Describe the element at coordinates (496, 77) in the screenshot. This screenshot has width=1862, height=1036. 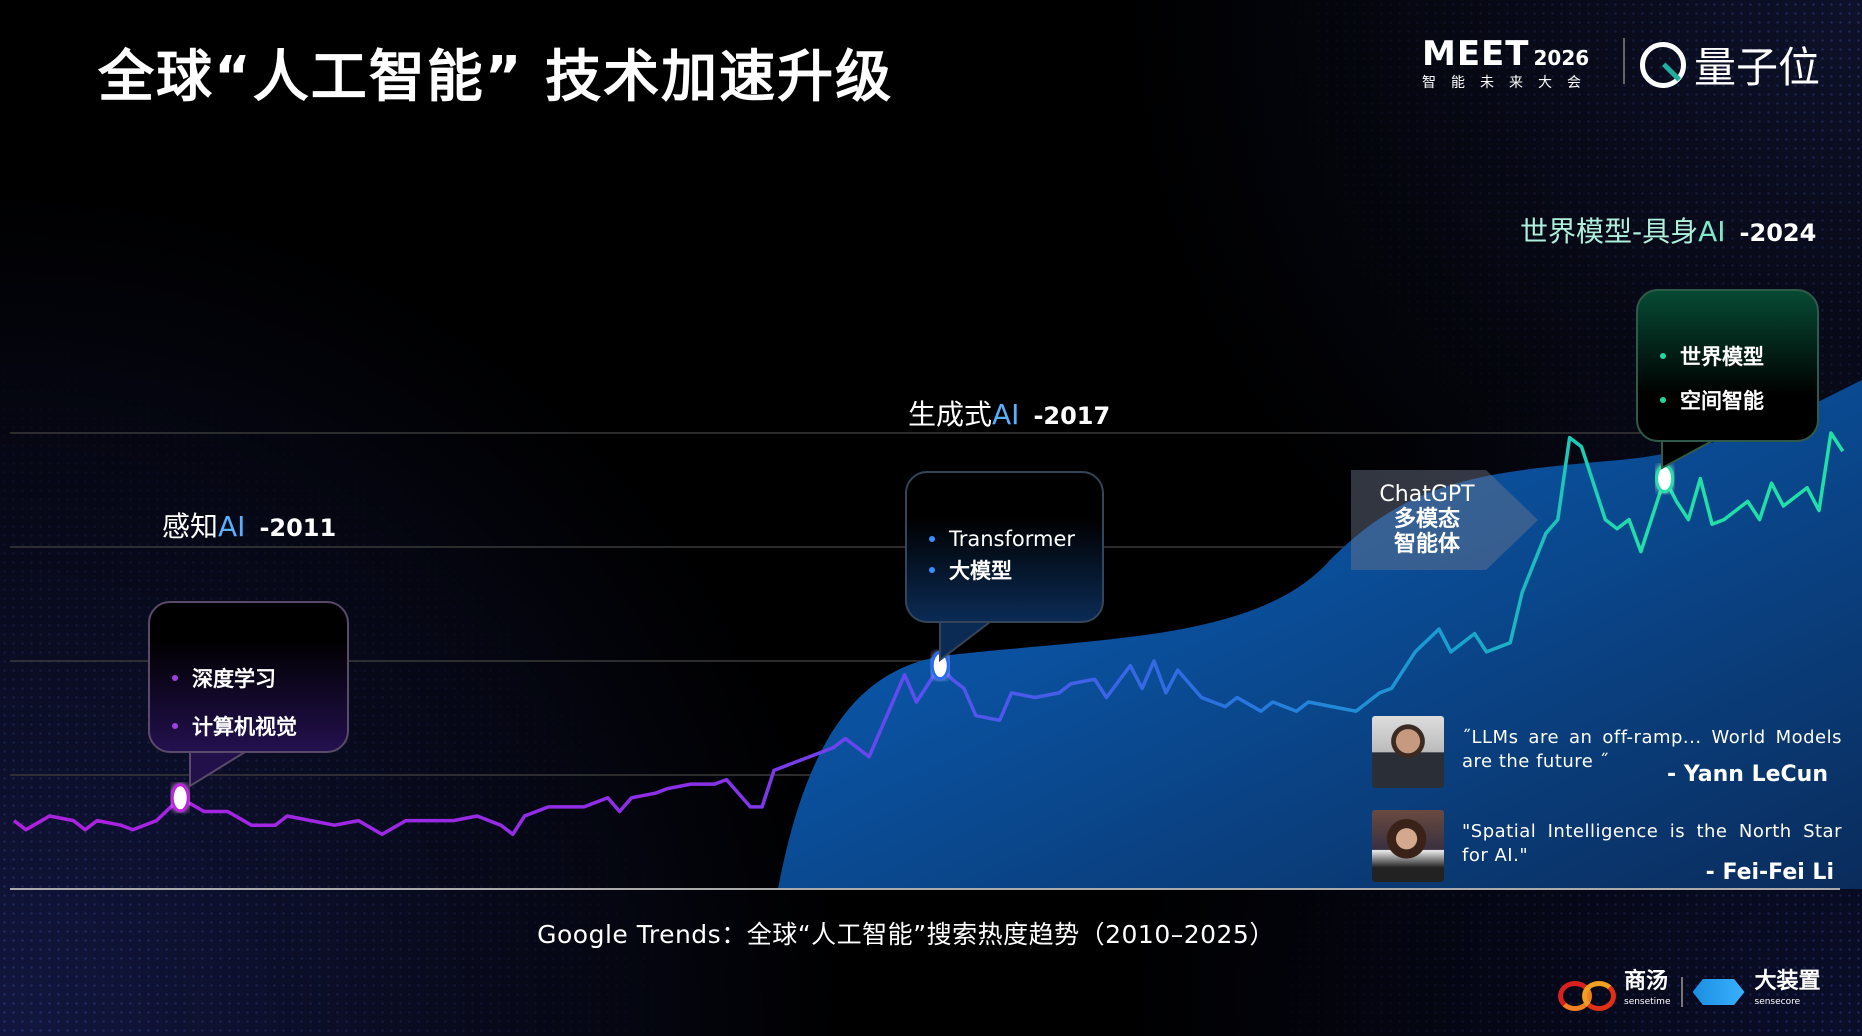
I see `page-title: 全球“人工智能” 技术加速升级` at that location.